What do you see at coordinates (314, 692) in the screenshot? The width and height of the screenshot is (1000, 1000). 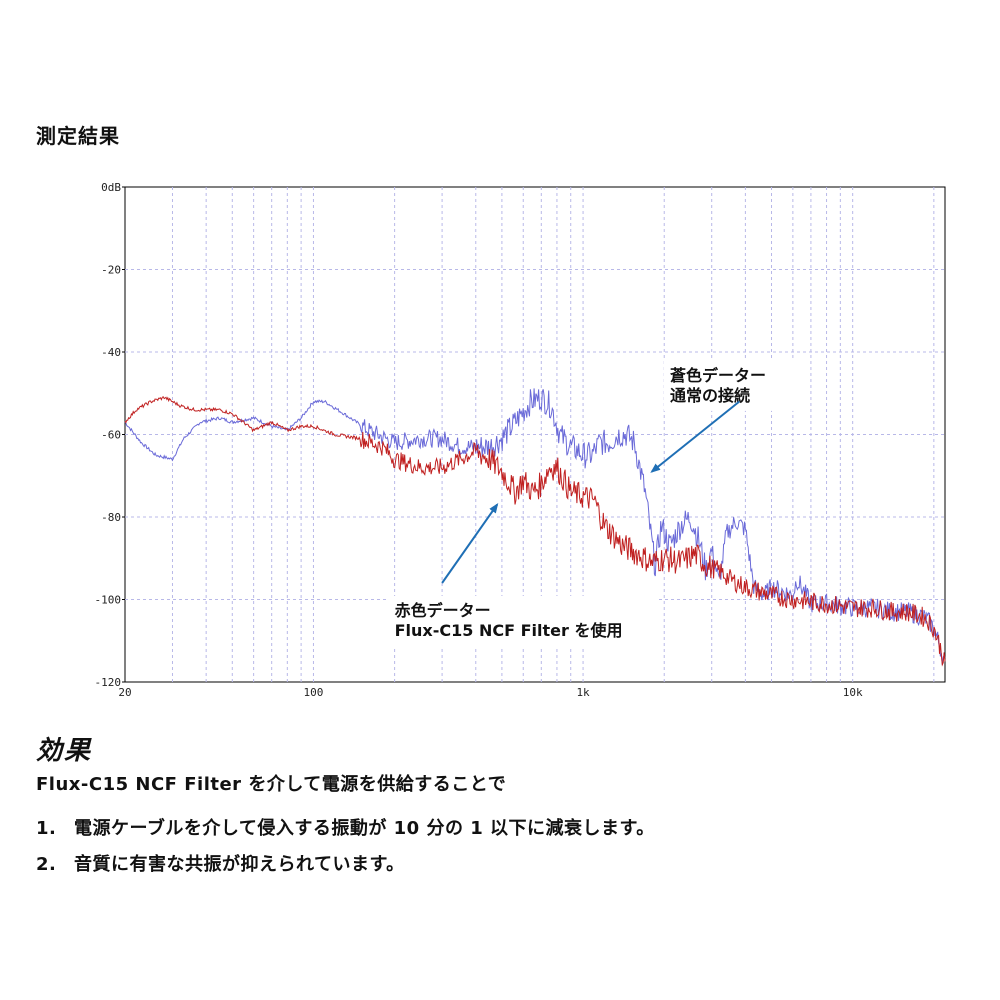 I see `x-tick-label: 100` at bounding box center [314, 692].